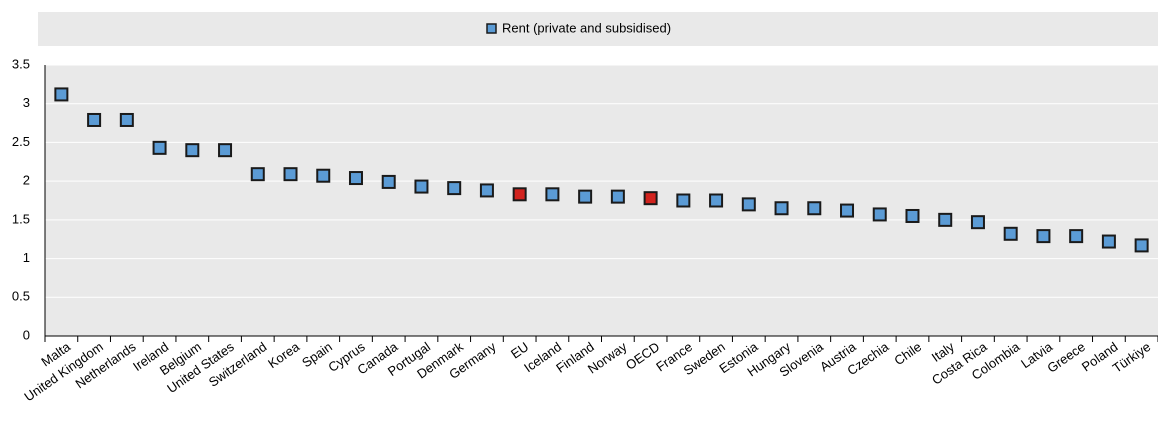  I want to click on legend-band, so click(598, 29).